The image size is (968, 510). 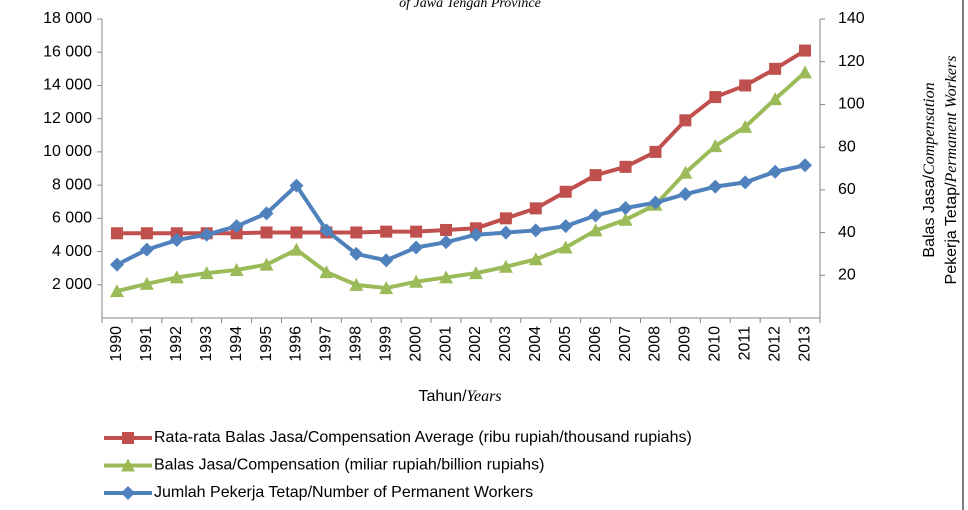 I want to click on x-axis-label: Tahun/Years, so click(x=459, y=397).